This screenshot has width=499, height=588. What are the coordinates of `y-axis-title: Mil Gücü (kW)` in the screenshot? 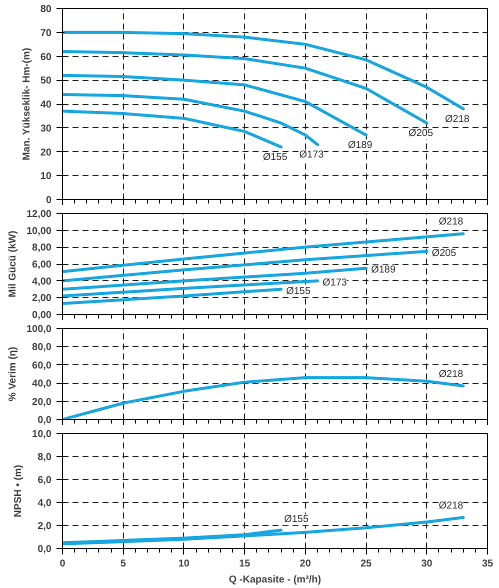 It's located at (12, 264).